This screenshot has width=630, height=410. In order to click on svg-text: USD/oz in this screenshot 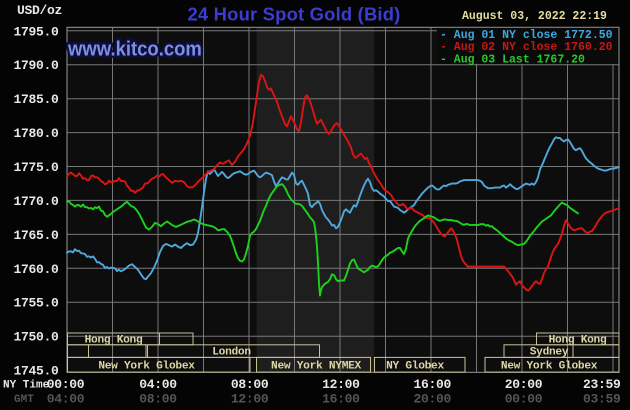, I will do `click(39, 10)`.